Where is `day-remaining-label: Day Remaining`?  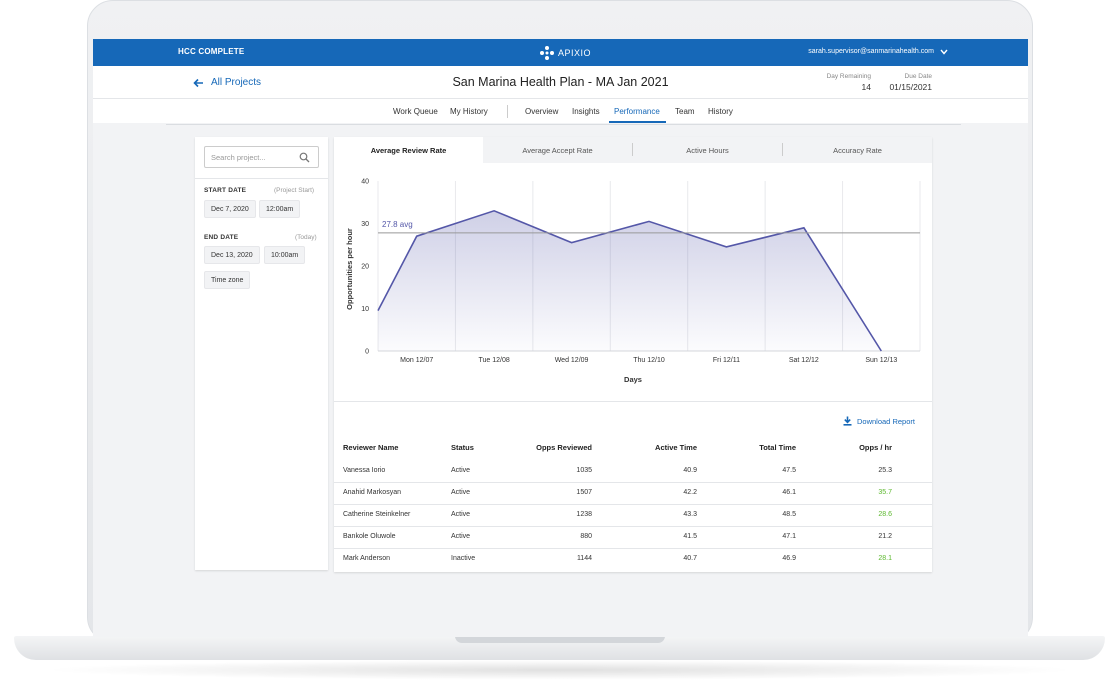 day-remaining-label: Day Remaining is located at coordinates (848, 76).